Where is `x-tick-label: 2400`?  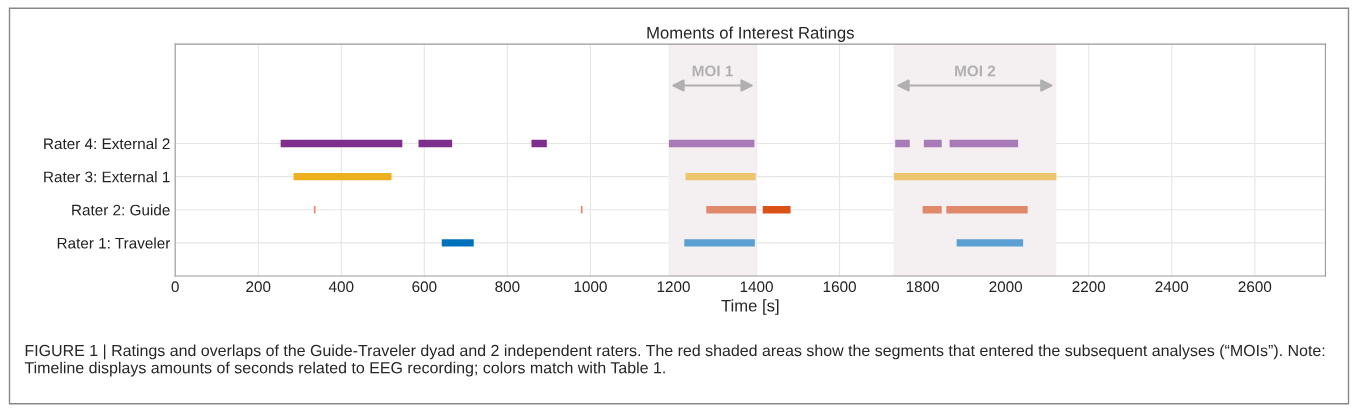
x-tick-label: 2400 is located at coordinates (1172, 287).